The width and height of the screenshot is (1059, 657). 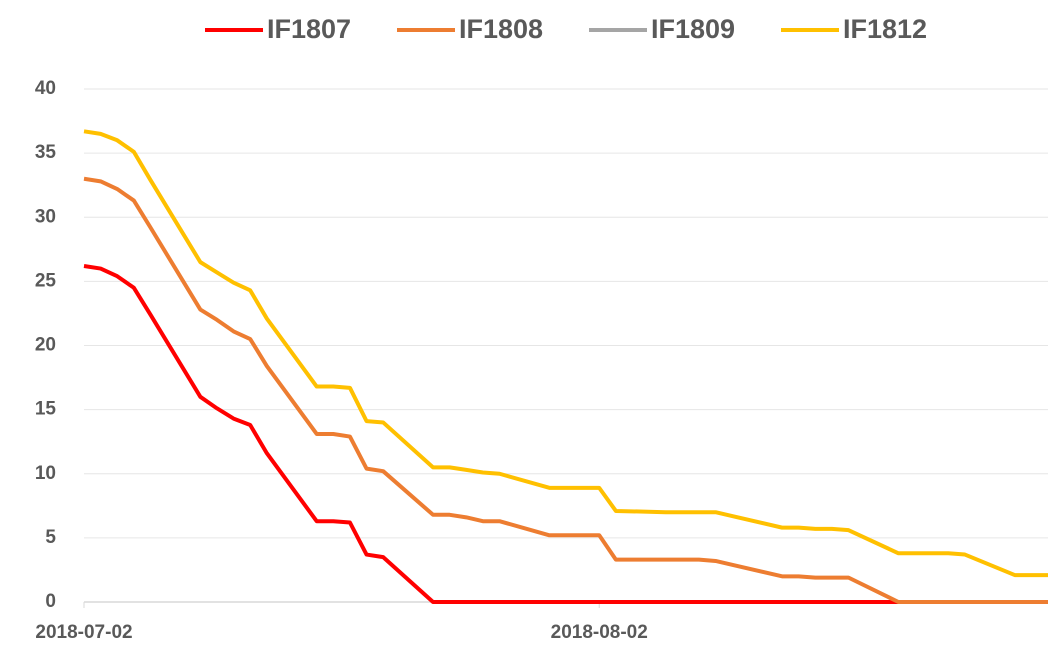 What do you see at coordinates (46, 280) in the screenshot?
I see `y-tick-label: 25` at bounding box center [46, 280].